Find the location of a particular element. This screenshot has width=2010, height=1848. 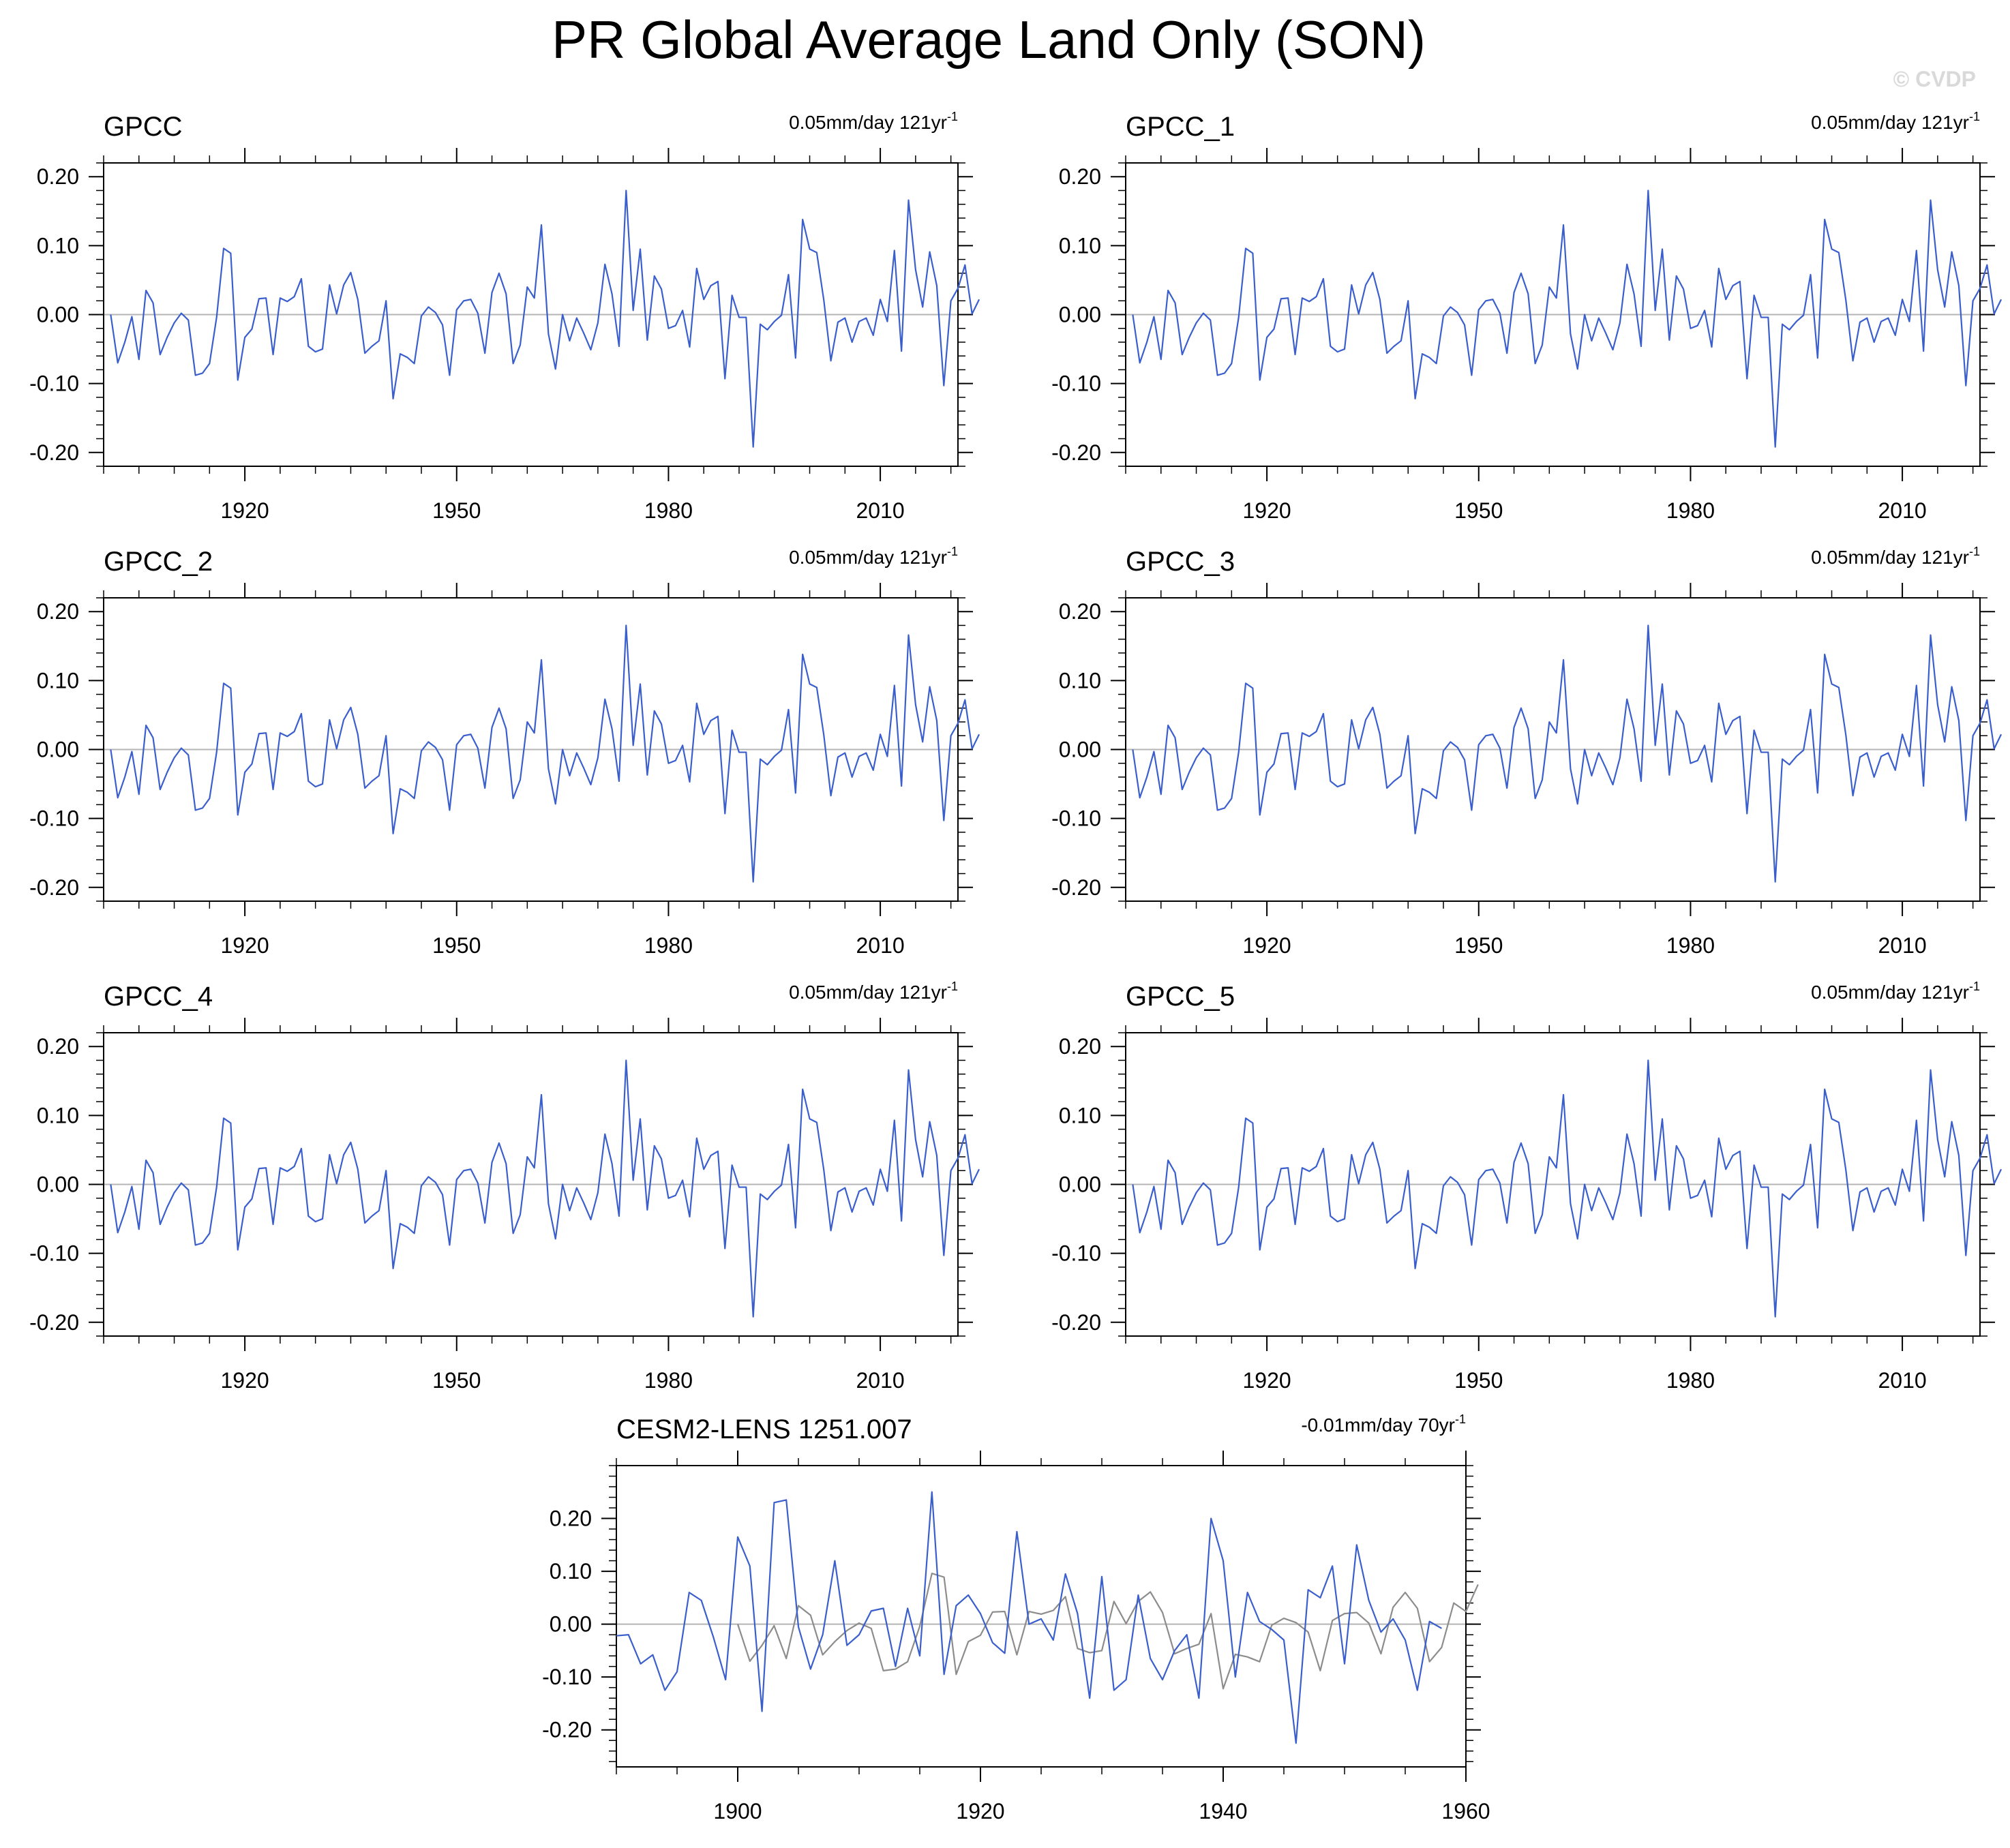

figure-title: PR Global Average Land Only (SON) is located at coordinates (989, 40).